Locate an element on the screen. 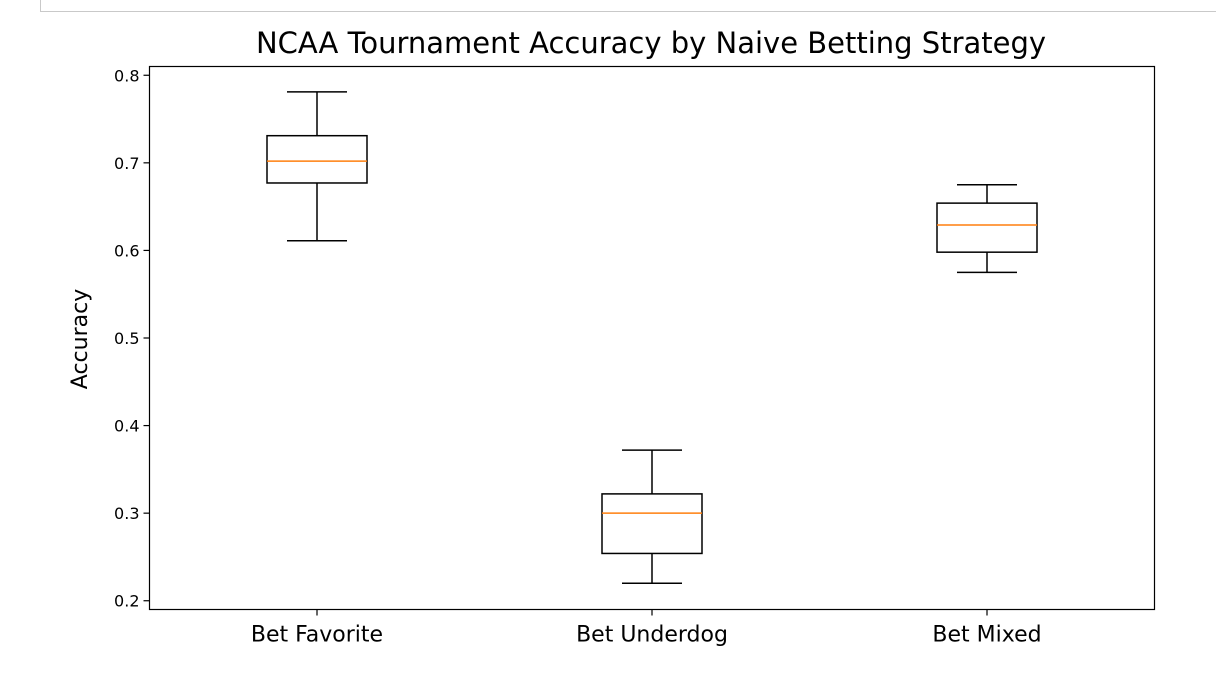  y-tick-label: 0.7 is located at coordinates (126, 163).